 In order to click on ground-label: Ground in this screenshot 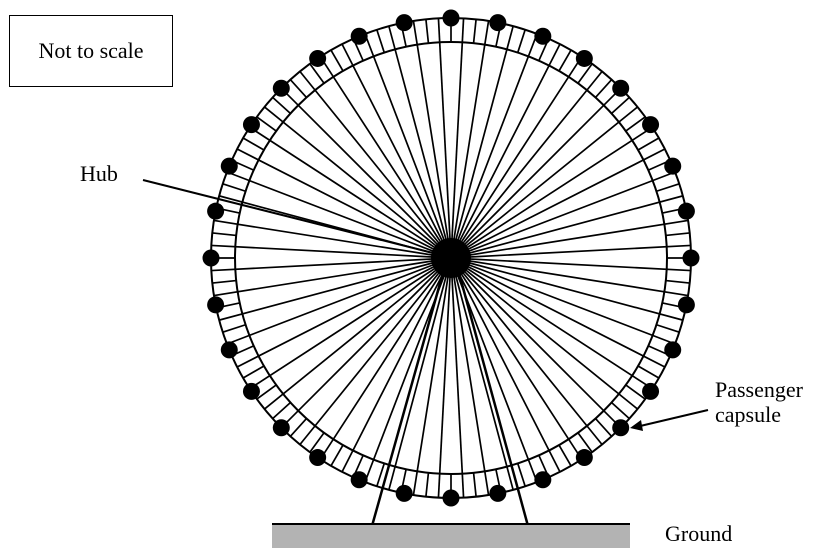, I will do `click(699, 533)`.